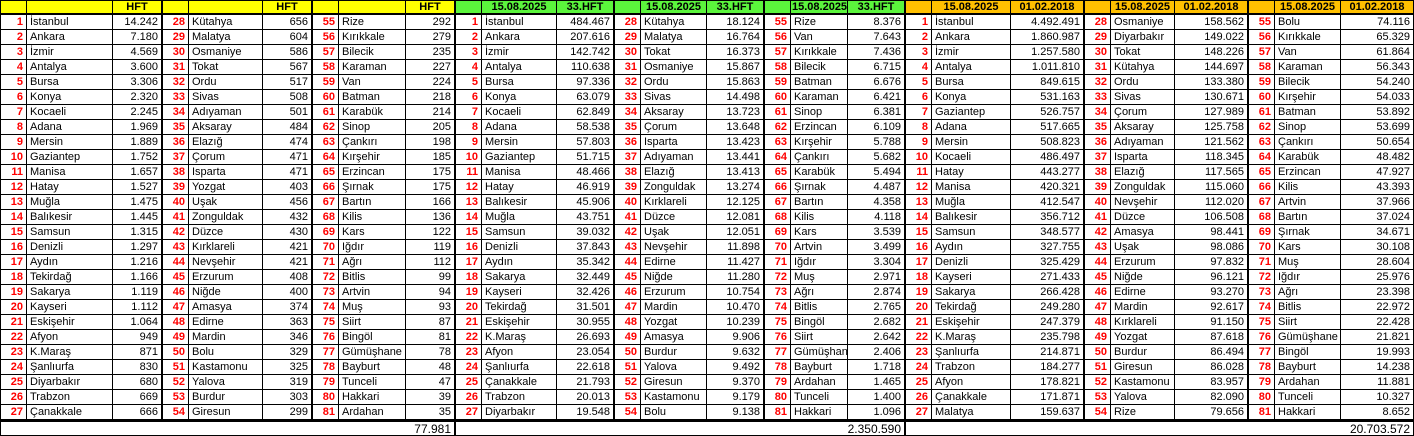 The width and height of the screenshot is (1414, 436). I want to click on cell-rank: 81, so click(1262, 412).